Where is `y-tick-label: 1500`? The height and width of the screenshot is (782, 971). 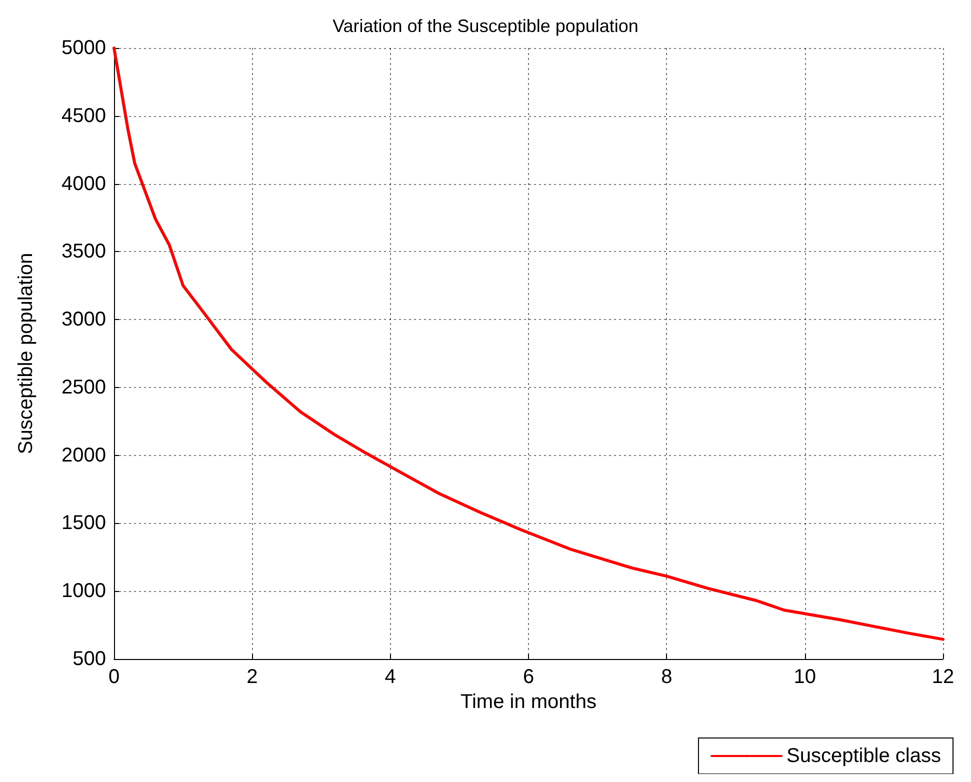
y-tick-label: 1500 is located at coordinates (84, 523).